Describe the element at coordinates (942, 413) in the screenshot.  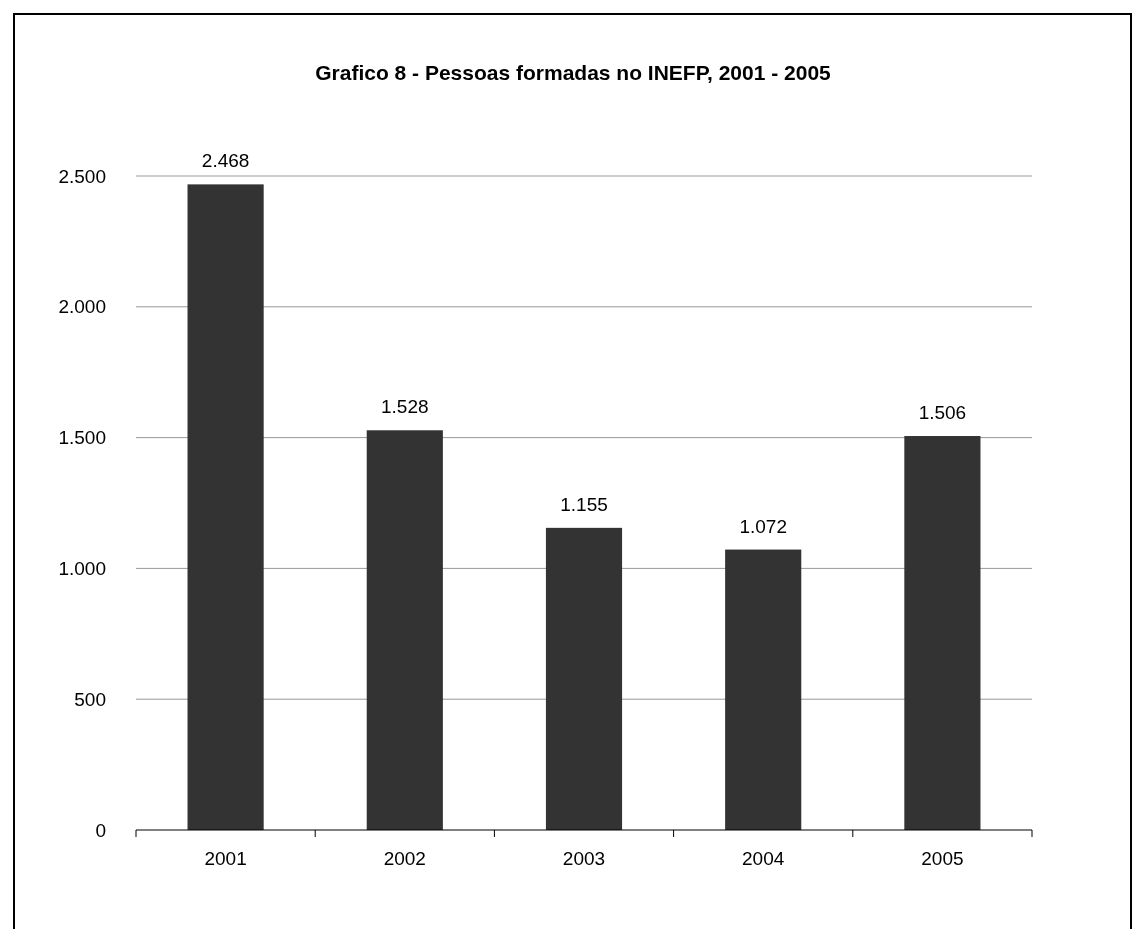
I see `data-label: 1.506` at that location.